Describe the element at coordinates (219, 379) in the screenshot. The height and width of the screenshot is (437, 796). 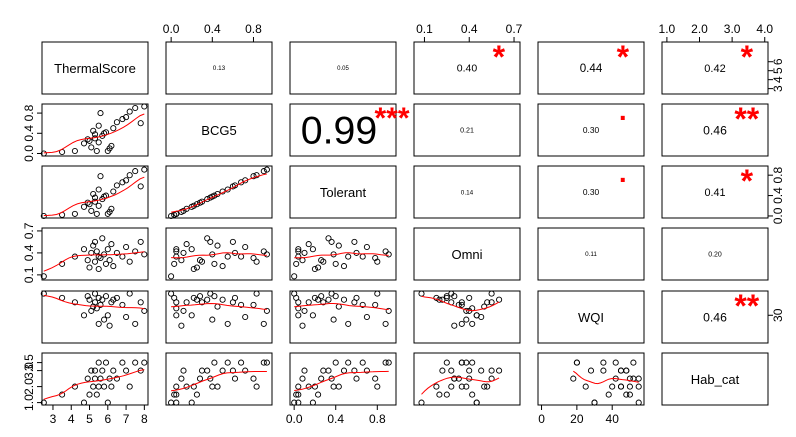
I see `panel-box-r6-c2` at that location.